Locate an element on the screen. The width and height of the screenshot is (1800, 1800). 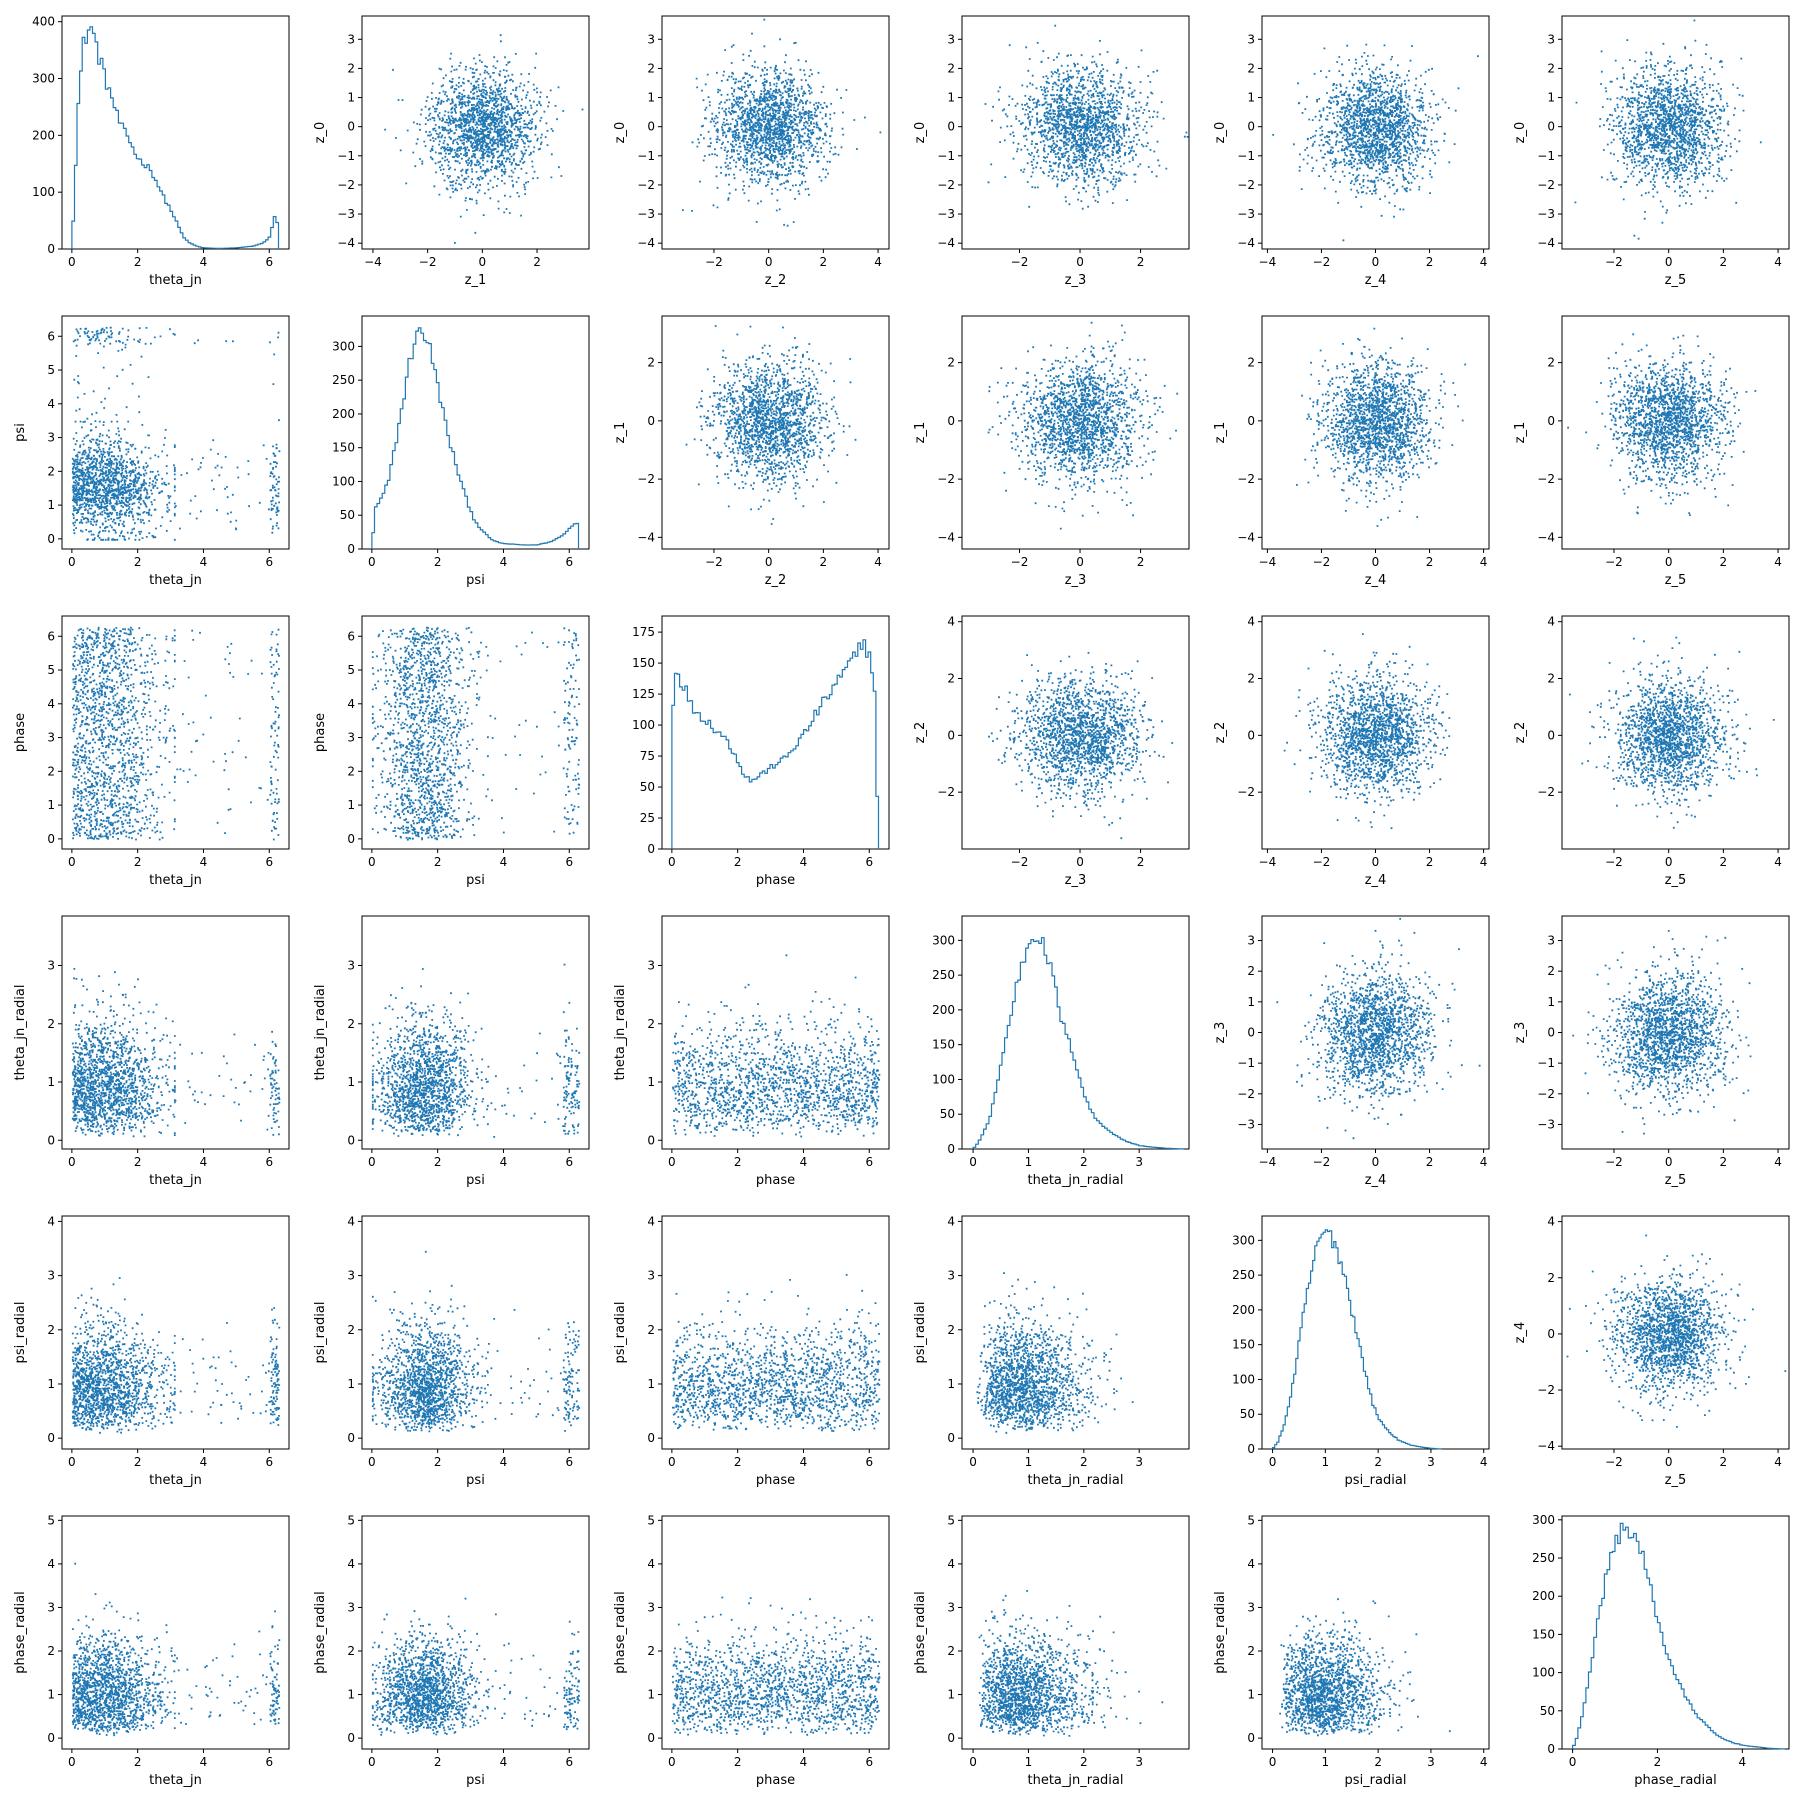
y-tick-label: 125 is located at coordinates (643, 694).